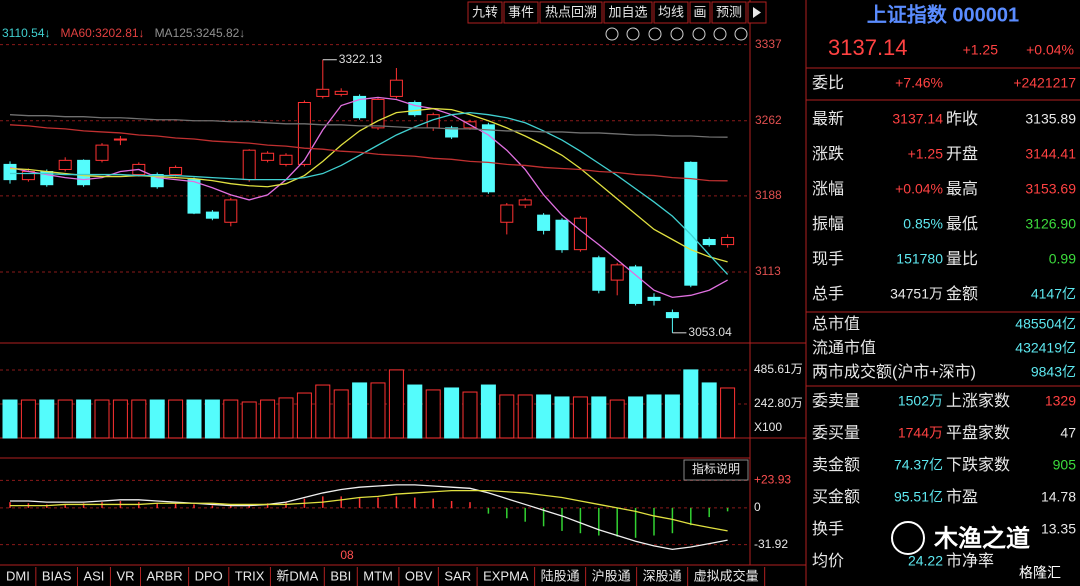 This screenshot has width=1080, height=586. I want to click on toolbar-label: 预测, so click(729, 11).